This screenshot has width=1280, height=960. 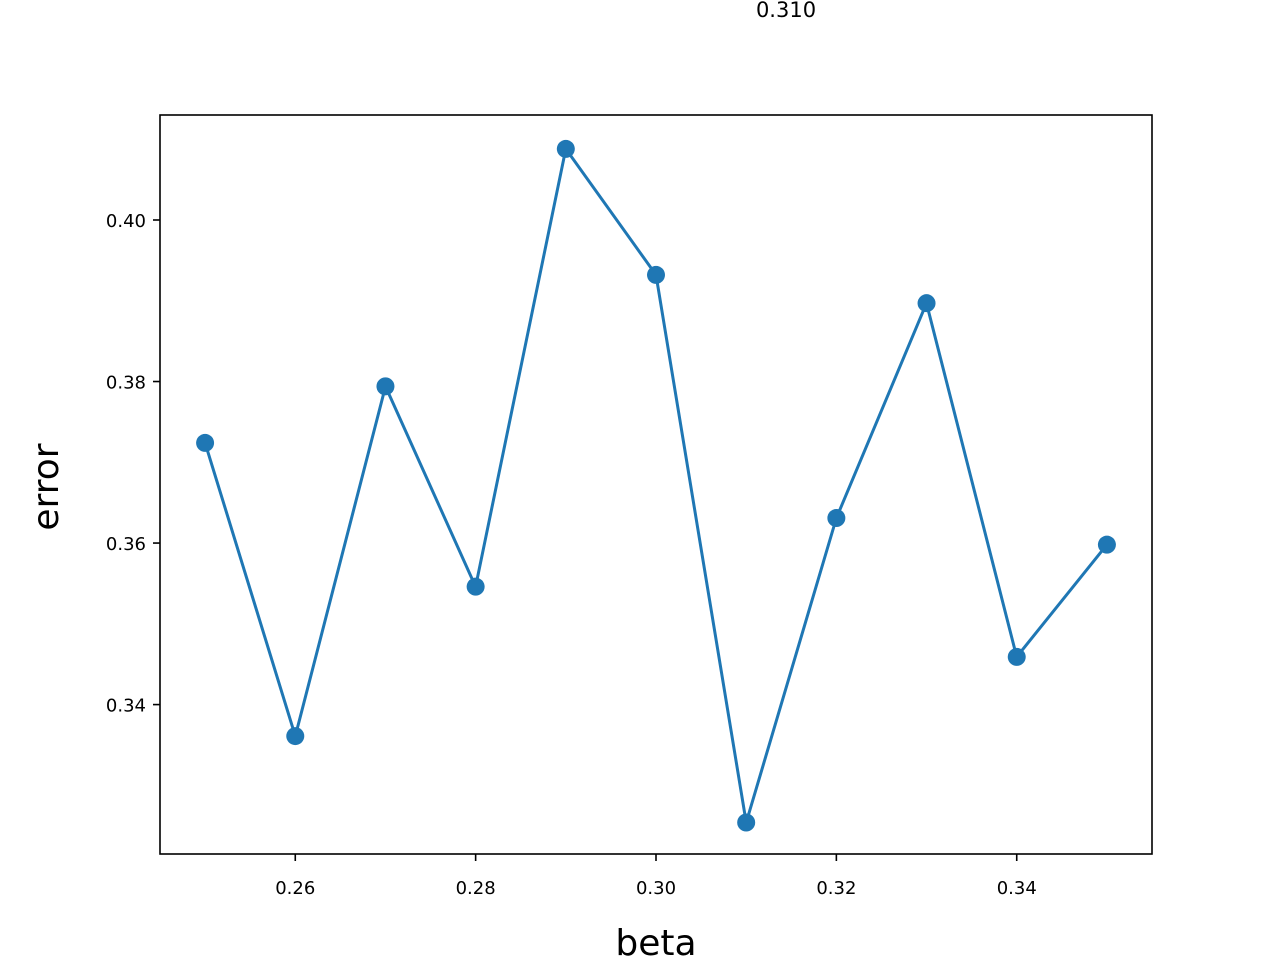 I want to click on x-tick-label: 0.30, so click(x=656, y=888).